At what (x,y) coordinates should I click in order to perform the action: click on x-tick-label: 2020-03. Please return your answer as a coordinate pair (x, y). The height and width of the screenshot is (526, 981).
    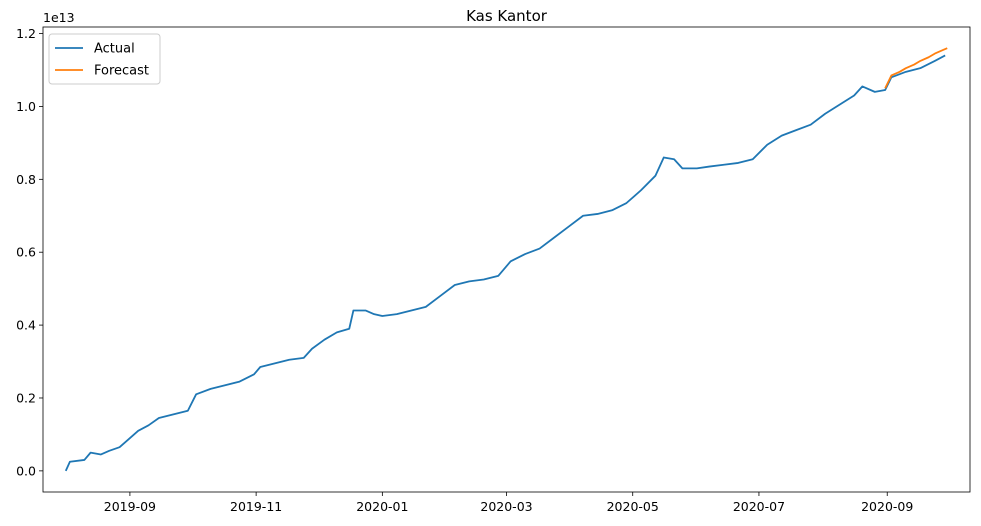
    Looking at the image, I should click on (506, 506).